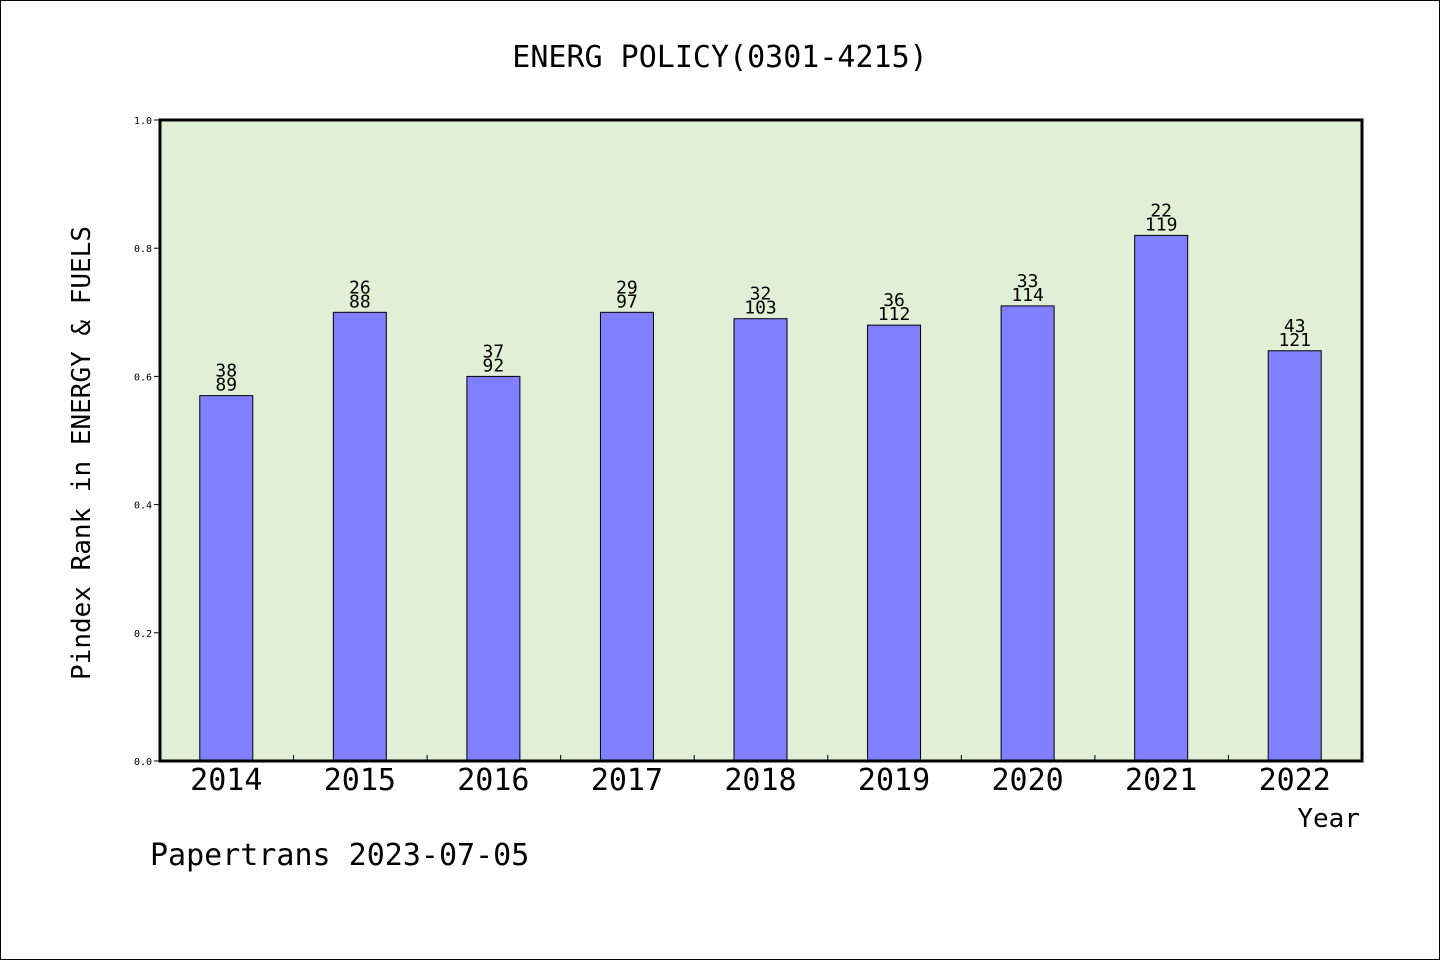  What do you see at coordinates (1161, 224) in the screenshot?
I see `bar-label-bottom-2021: 119` at bounding box center [1161, 224].